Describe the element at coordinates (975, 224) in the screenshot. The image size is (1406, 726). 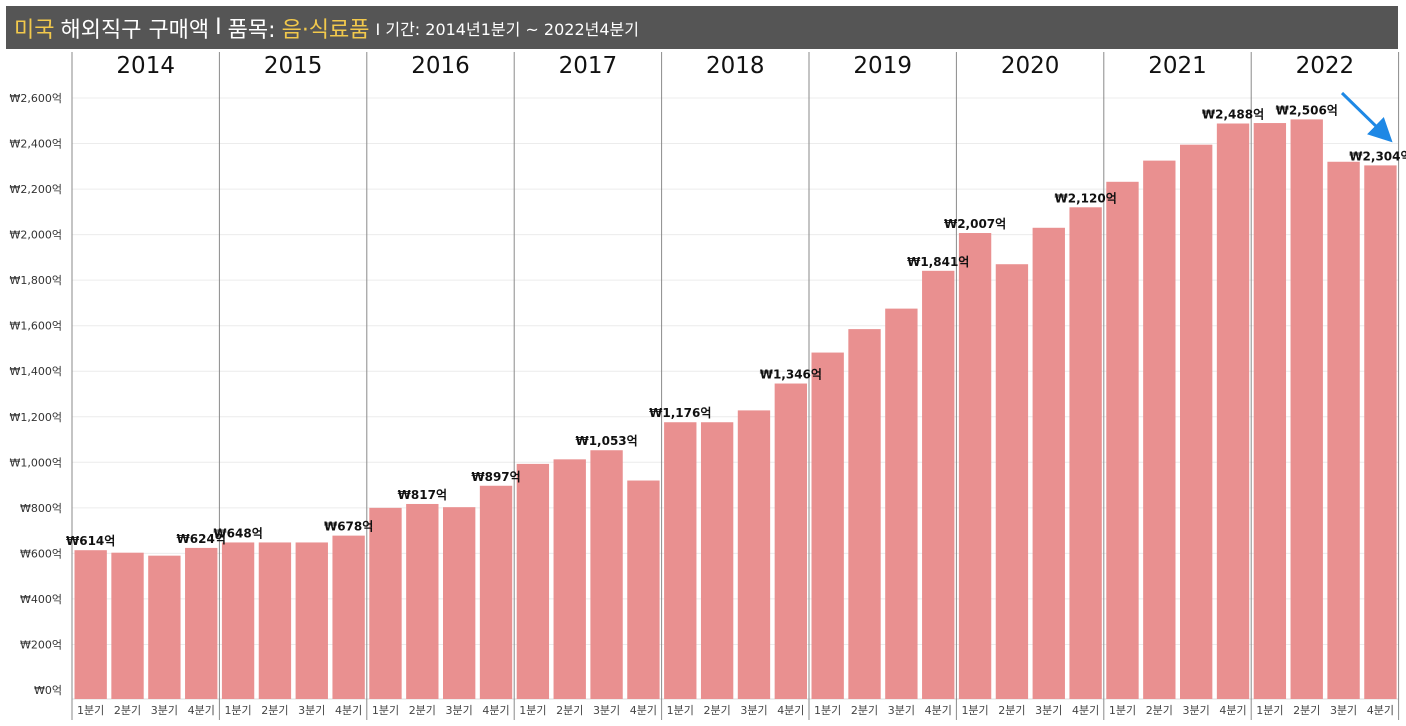
I see `data-label: ₩2,007억` at that location.